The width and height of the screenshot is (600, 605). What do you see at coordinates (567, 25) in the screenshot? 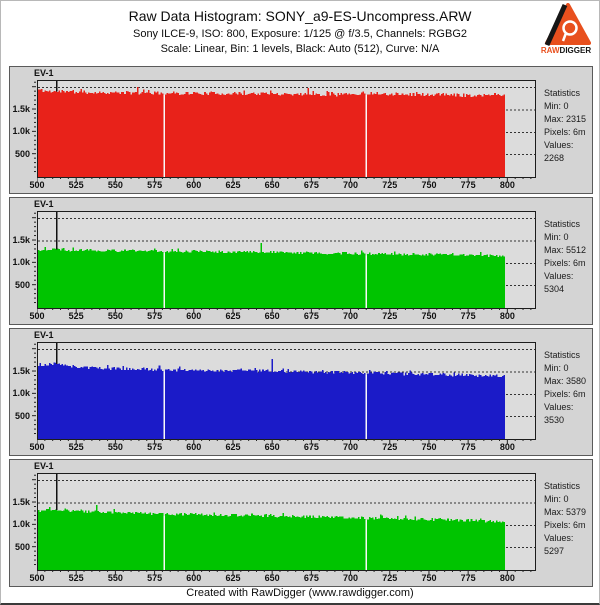
I see `rawdigger-logo-icon` at bounding box center [567, 25].